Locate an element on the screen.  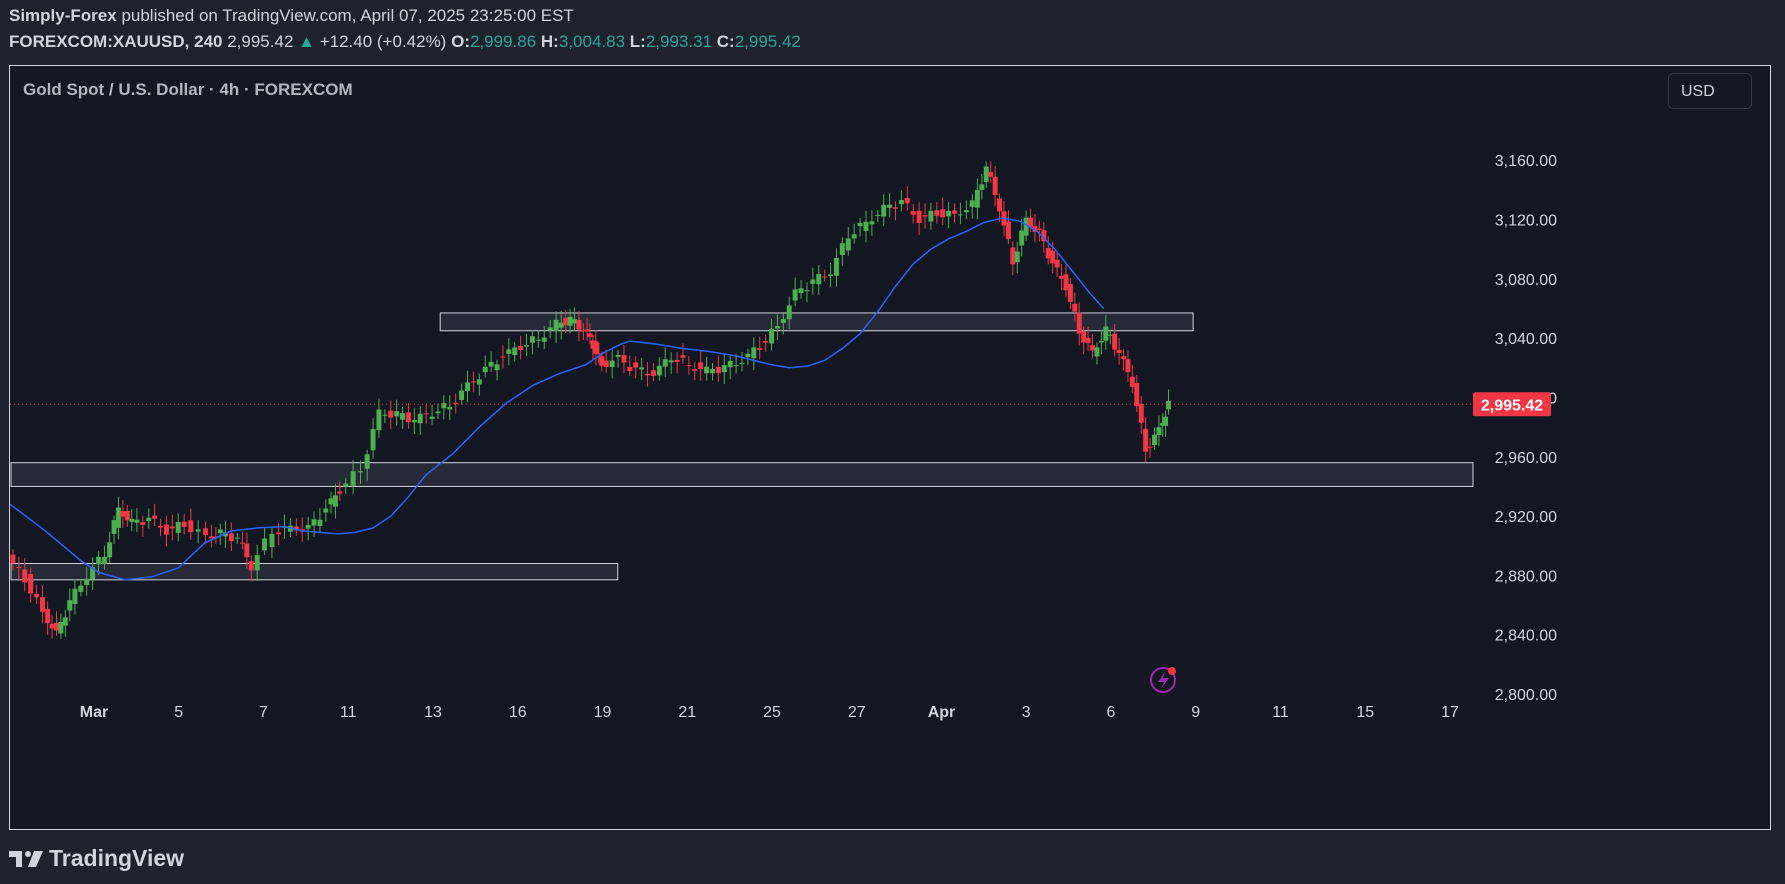
tradingview-logo: TradingView is located at coordinates (96, 858).